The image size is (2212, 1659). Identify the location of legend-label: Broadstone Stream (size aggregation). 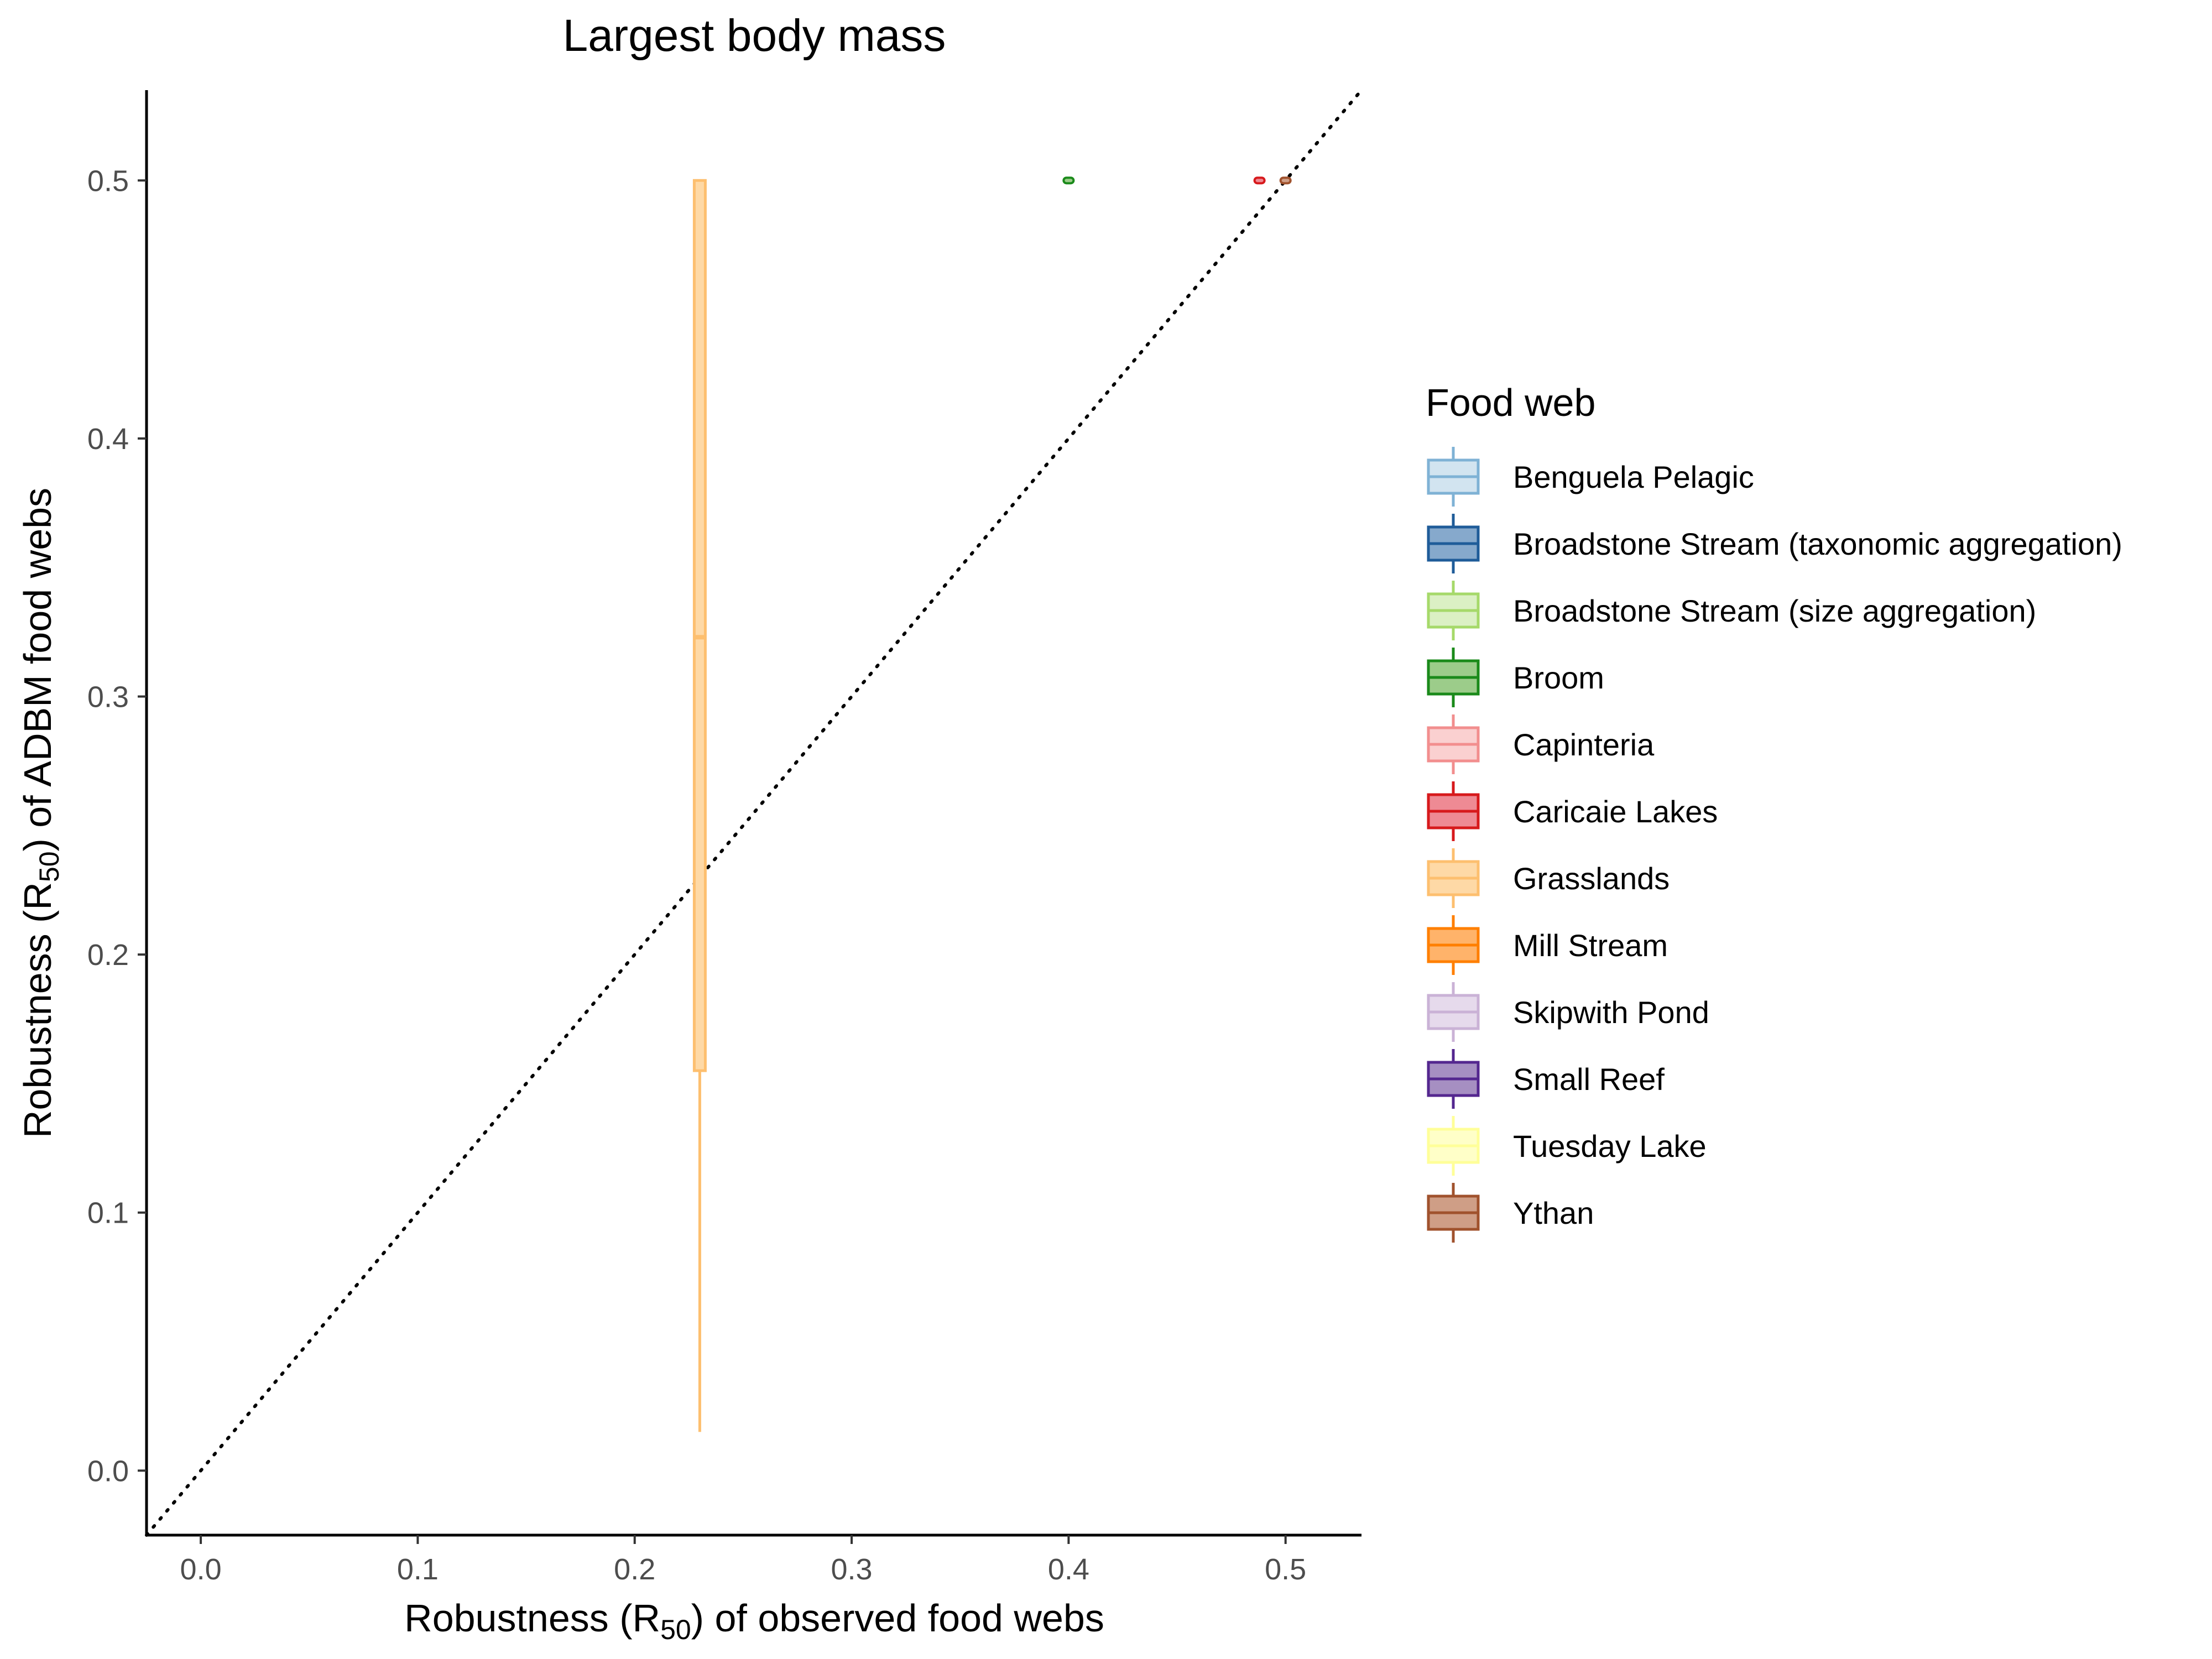
(1775, 611).